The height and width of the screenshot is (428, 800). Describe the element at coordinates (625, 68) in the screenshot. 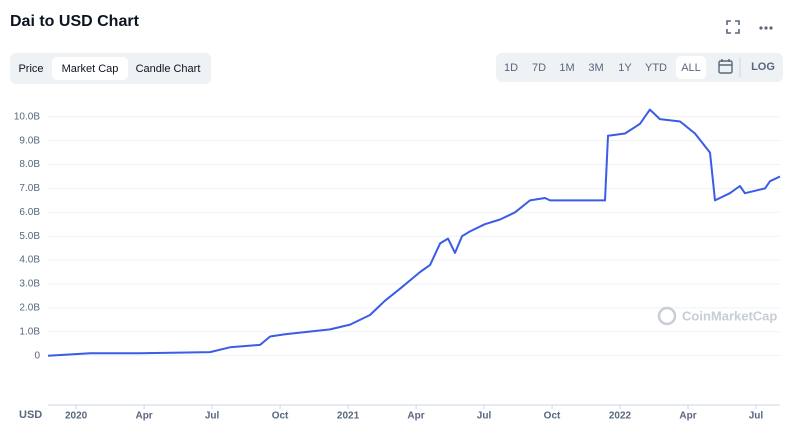

I see `range-button: 1Y` at that location.